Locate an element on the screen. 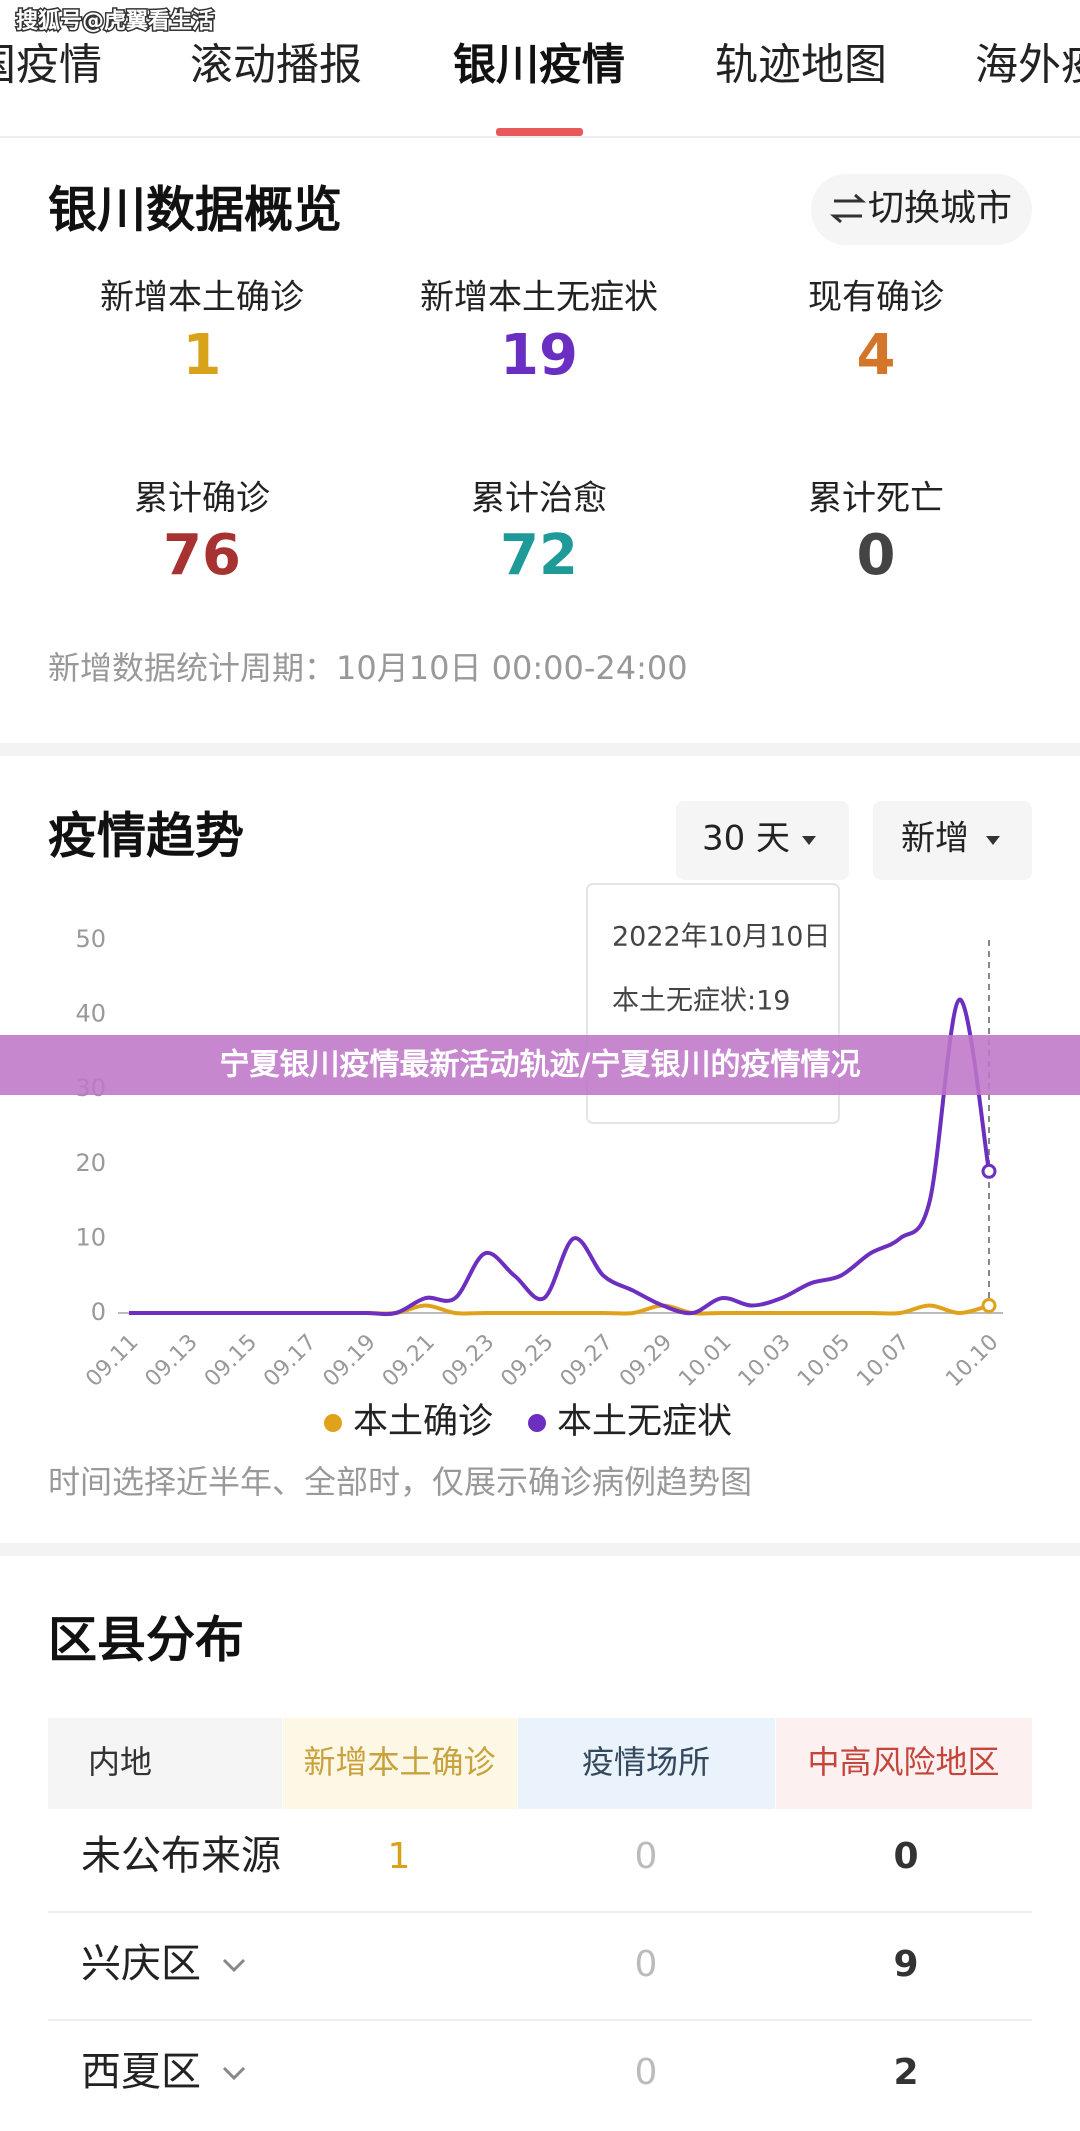 This screenshot has width=1080, height=2131. y-tick-label: 50 is located at coordinates (90, 939).